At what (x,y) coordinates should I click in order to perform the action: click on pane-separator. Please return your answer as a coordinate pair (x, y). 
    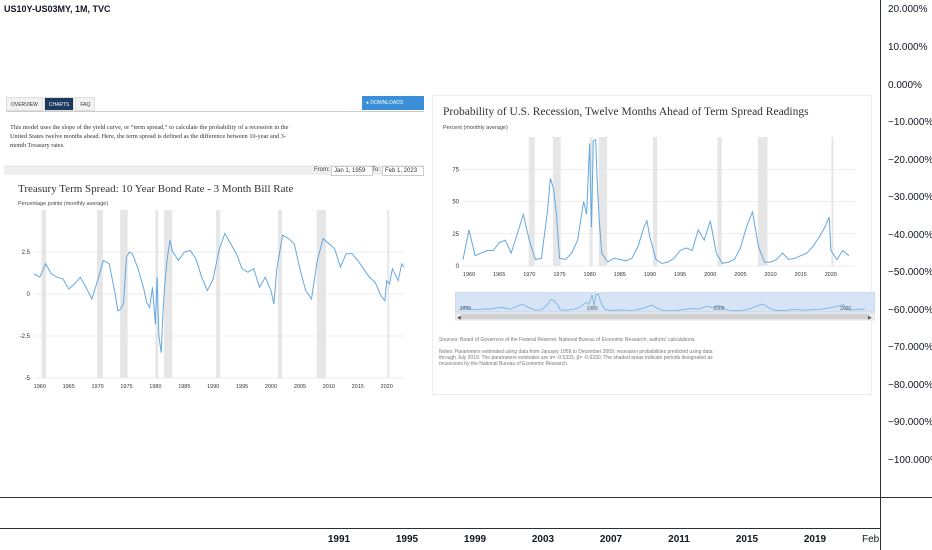
    Looking at the image, I should click on (466, 497).